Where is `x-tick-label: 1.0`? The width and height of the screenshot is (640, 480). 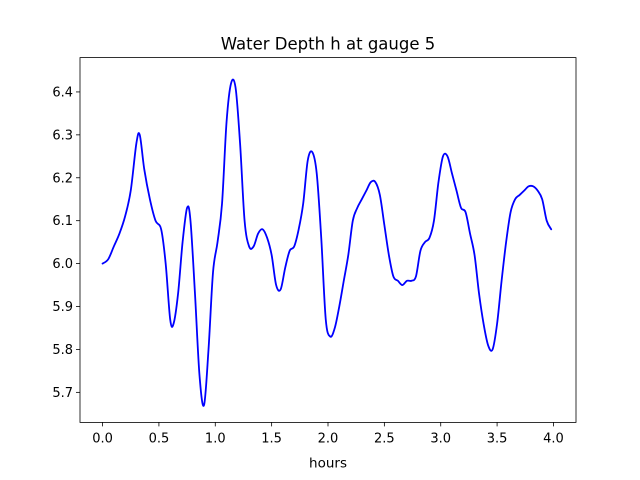 x-tick-label: 1.0 is located at coordinates (215, 438).